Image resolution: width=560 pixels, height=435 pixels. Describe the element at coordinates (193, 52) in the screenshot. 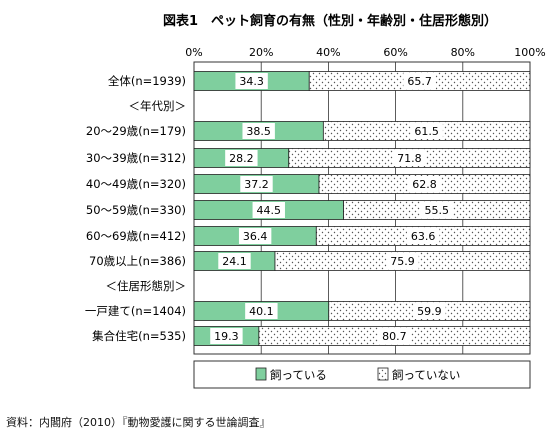

I see `x-tick-label: 0%` at that location.